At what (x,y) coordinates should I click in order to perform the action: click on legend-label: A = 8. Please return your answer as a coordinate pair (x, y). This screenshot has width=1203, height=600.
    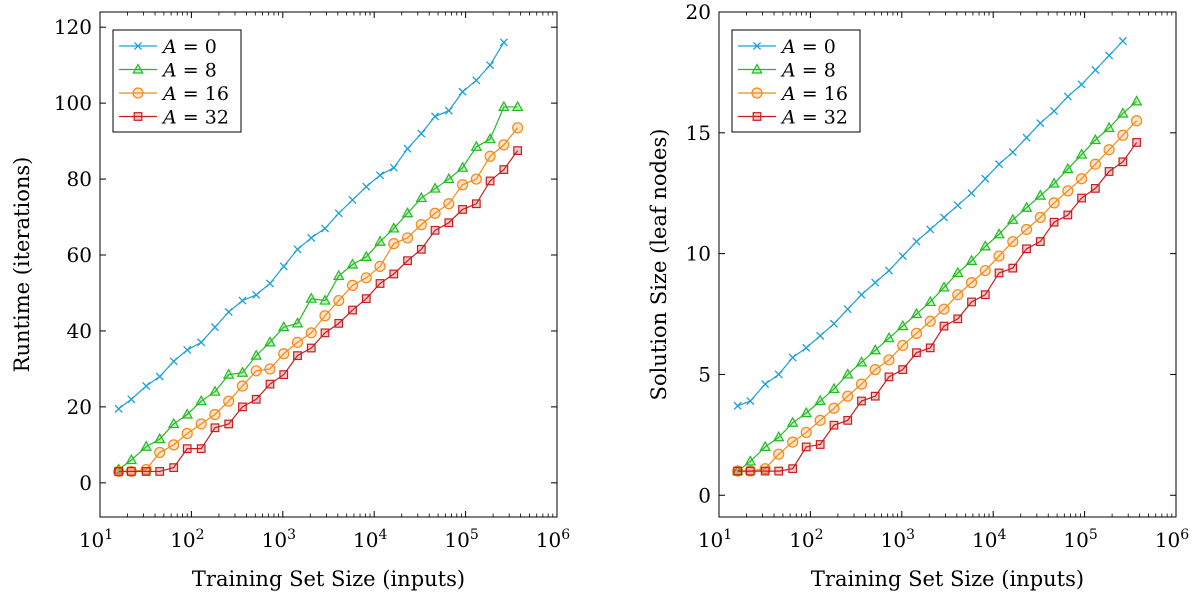
    Looking at the image, I should click on (808, 71).